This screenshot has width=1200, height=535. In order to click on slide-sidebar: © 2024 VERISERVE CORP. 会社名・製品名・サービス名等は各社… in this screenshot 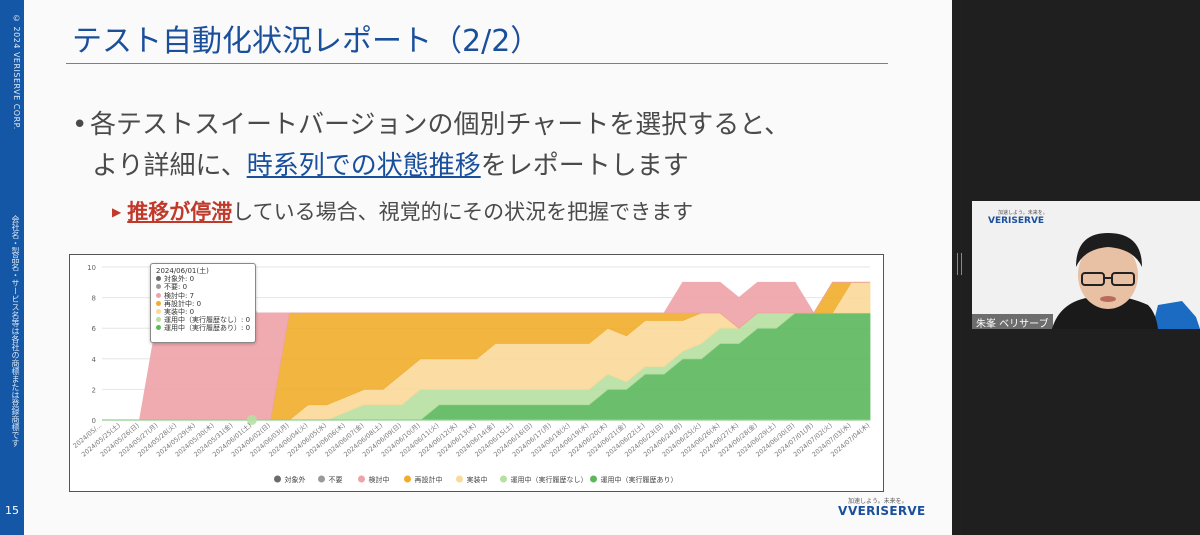, I will do `click(12, 267)`.